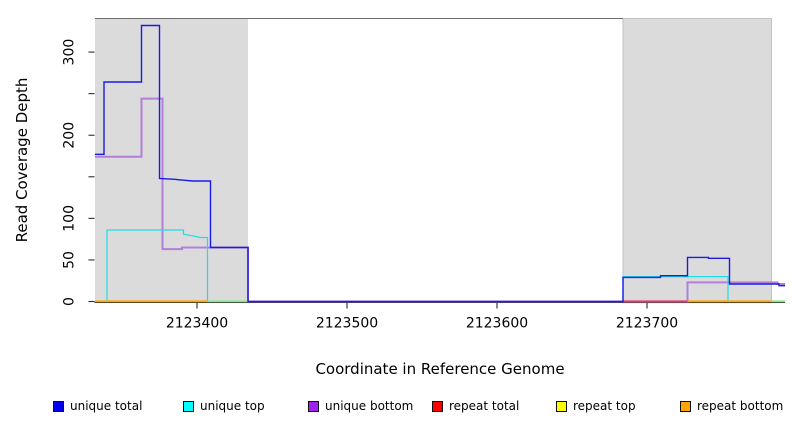  I want to click on legend-label: unique top, so click(232, 406).